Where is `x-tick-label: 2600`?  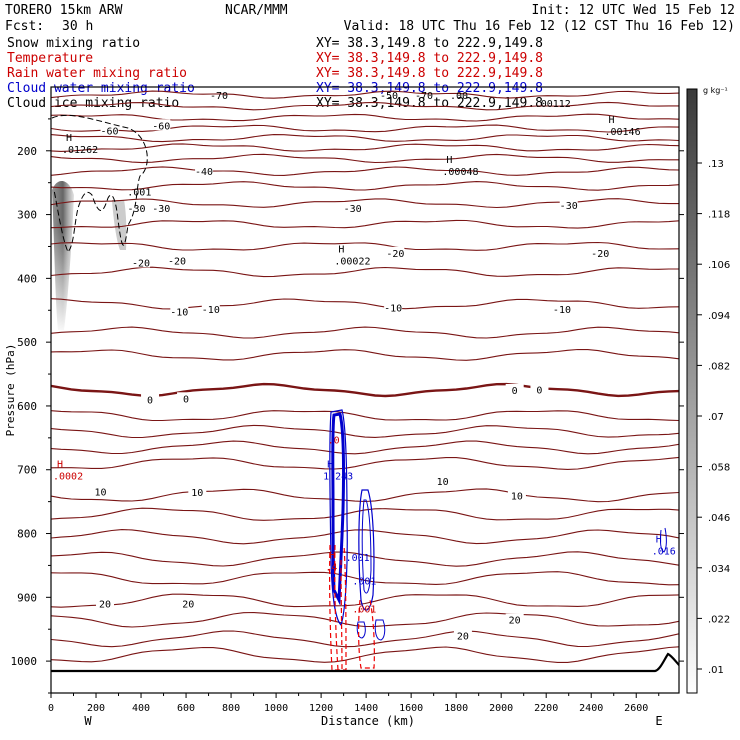
x-tick-label: 2600 is located at coordinates (636, 708).